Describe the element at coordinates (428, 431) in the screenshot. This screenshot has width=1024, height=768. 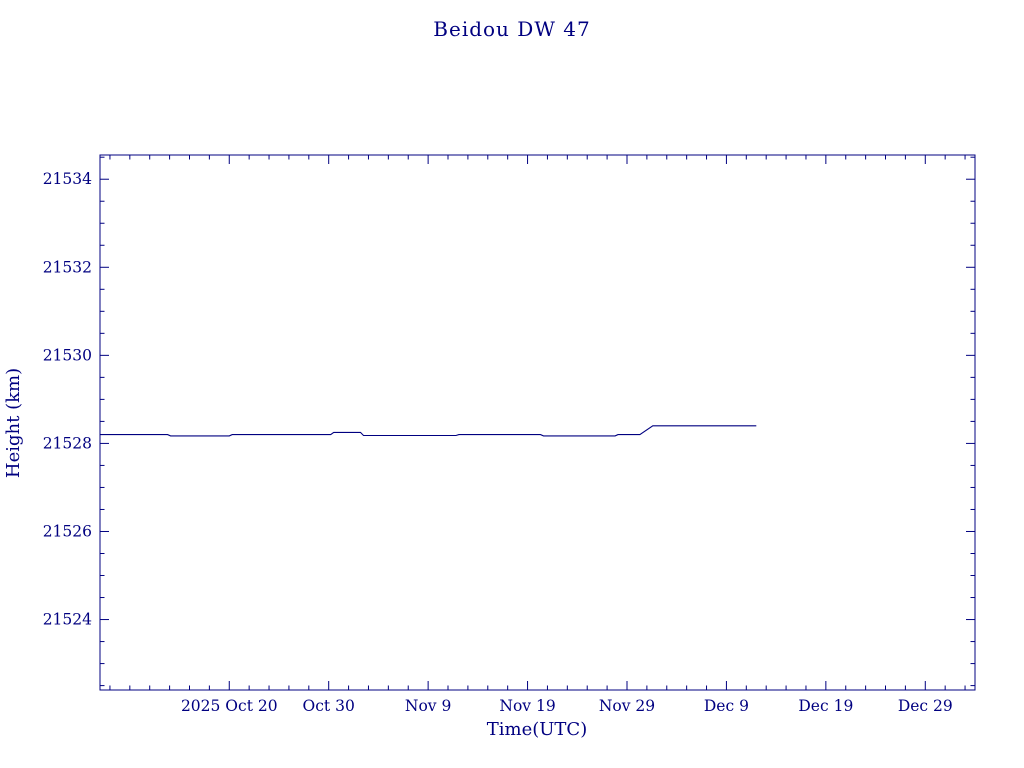
I see `height-series-line` at that location.